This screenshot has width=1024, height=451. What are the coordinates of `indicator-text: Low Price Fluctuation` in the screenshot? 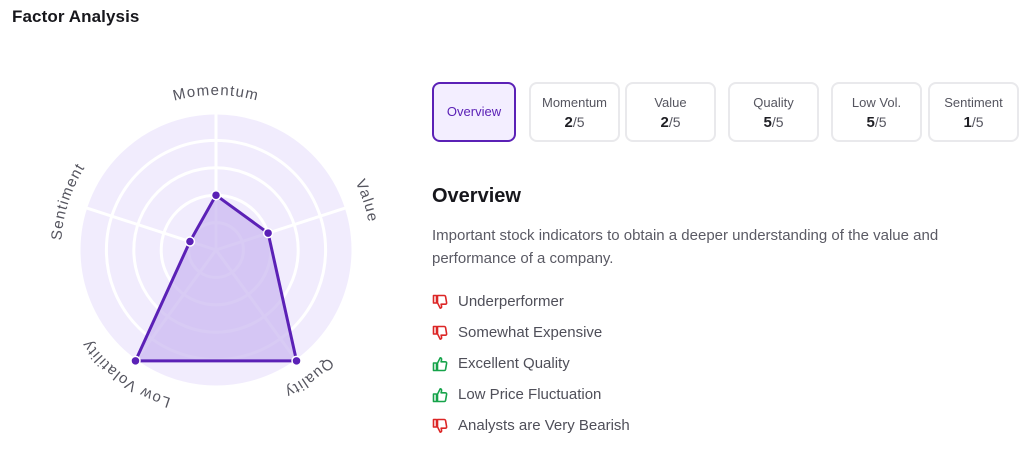 It's located at (530, 394).